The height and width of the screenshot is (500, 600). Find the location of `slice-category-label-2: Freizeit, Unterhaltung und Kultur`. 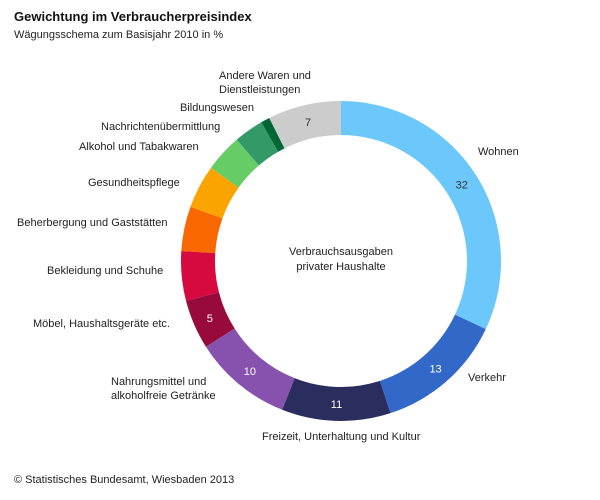

slice-category-label-2: Freizeit, Unterhaltung und Kultur is located at coordinates (341, 437).